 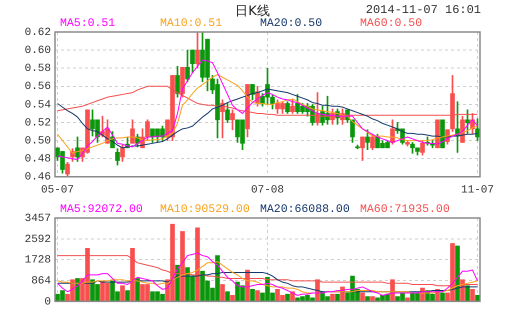 I want to click on y-tick-label: 0.58, so click(x=37, y=69).